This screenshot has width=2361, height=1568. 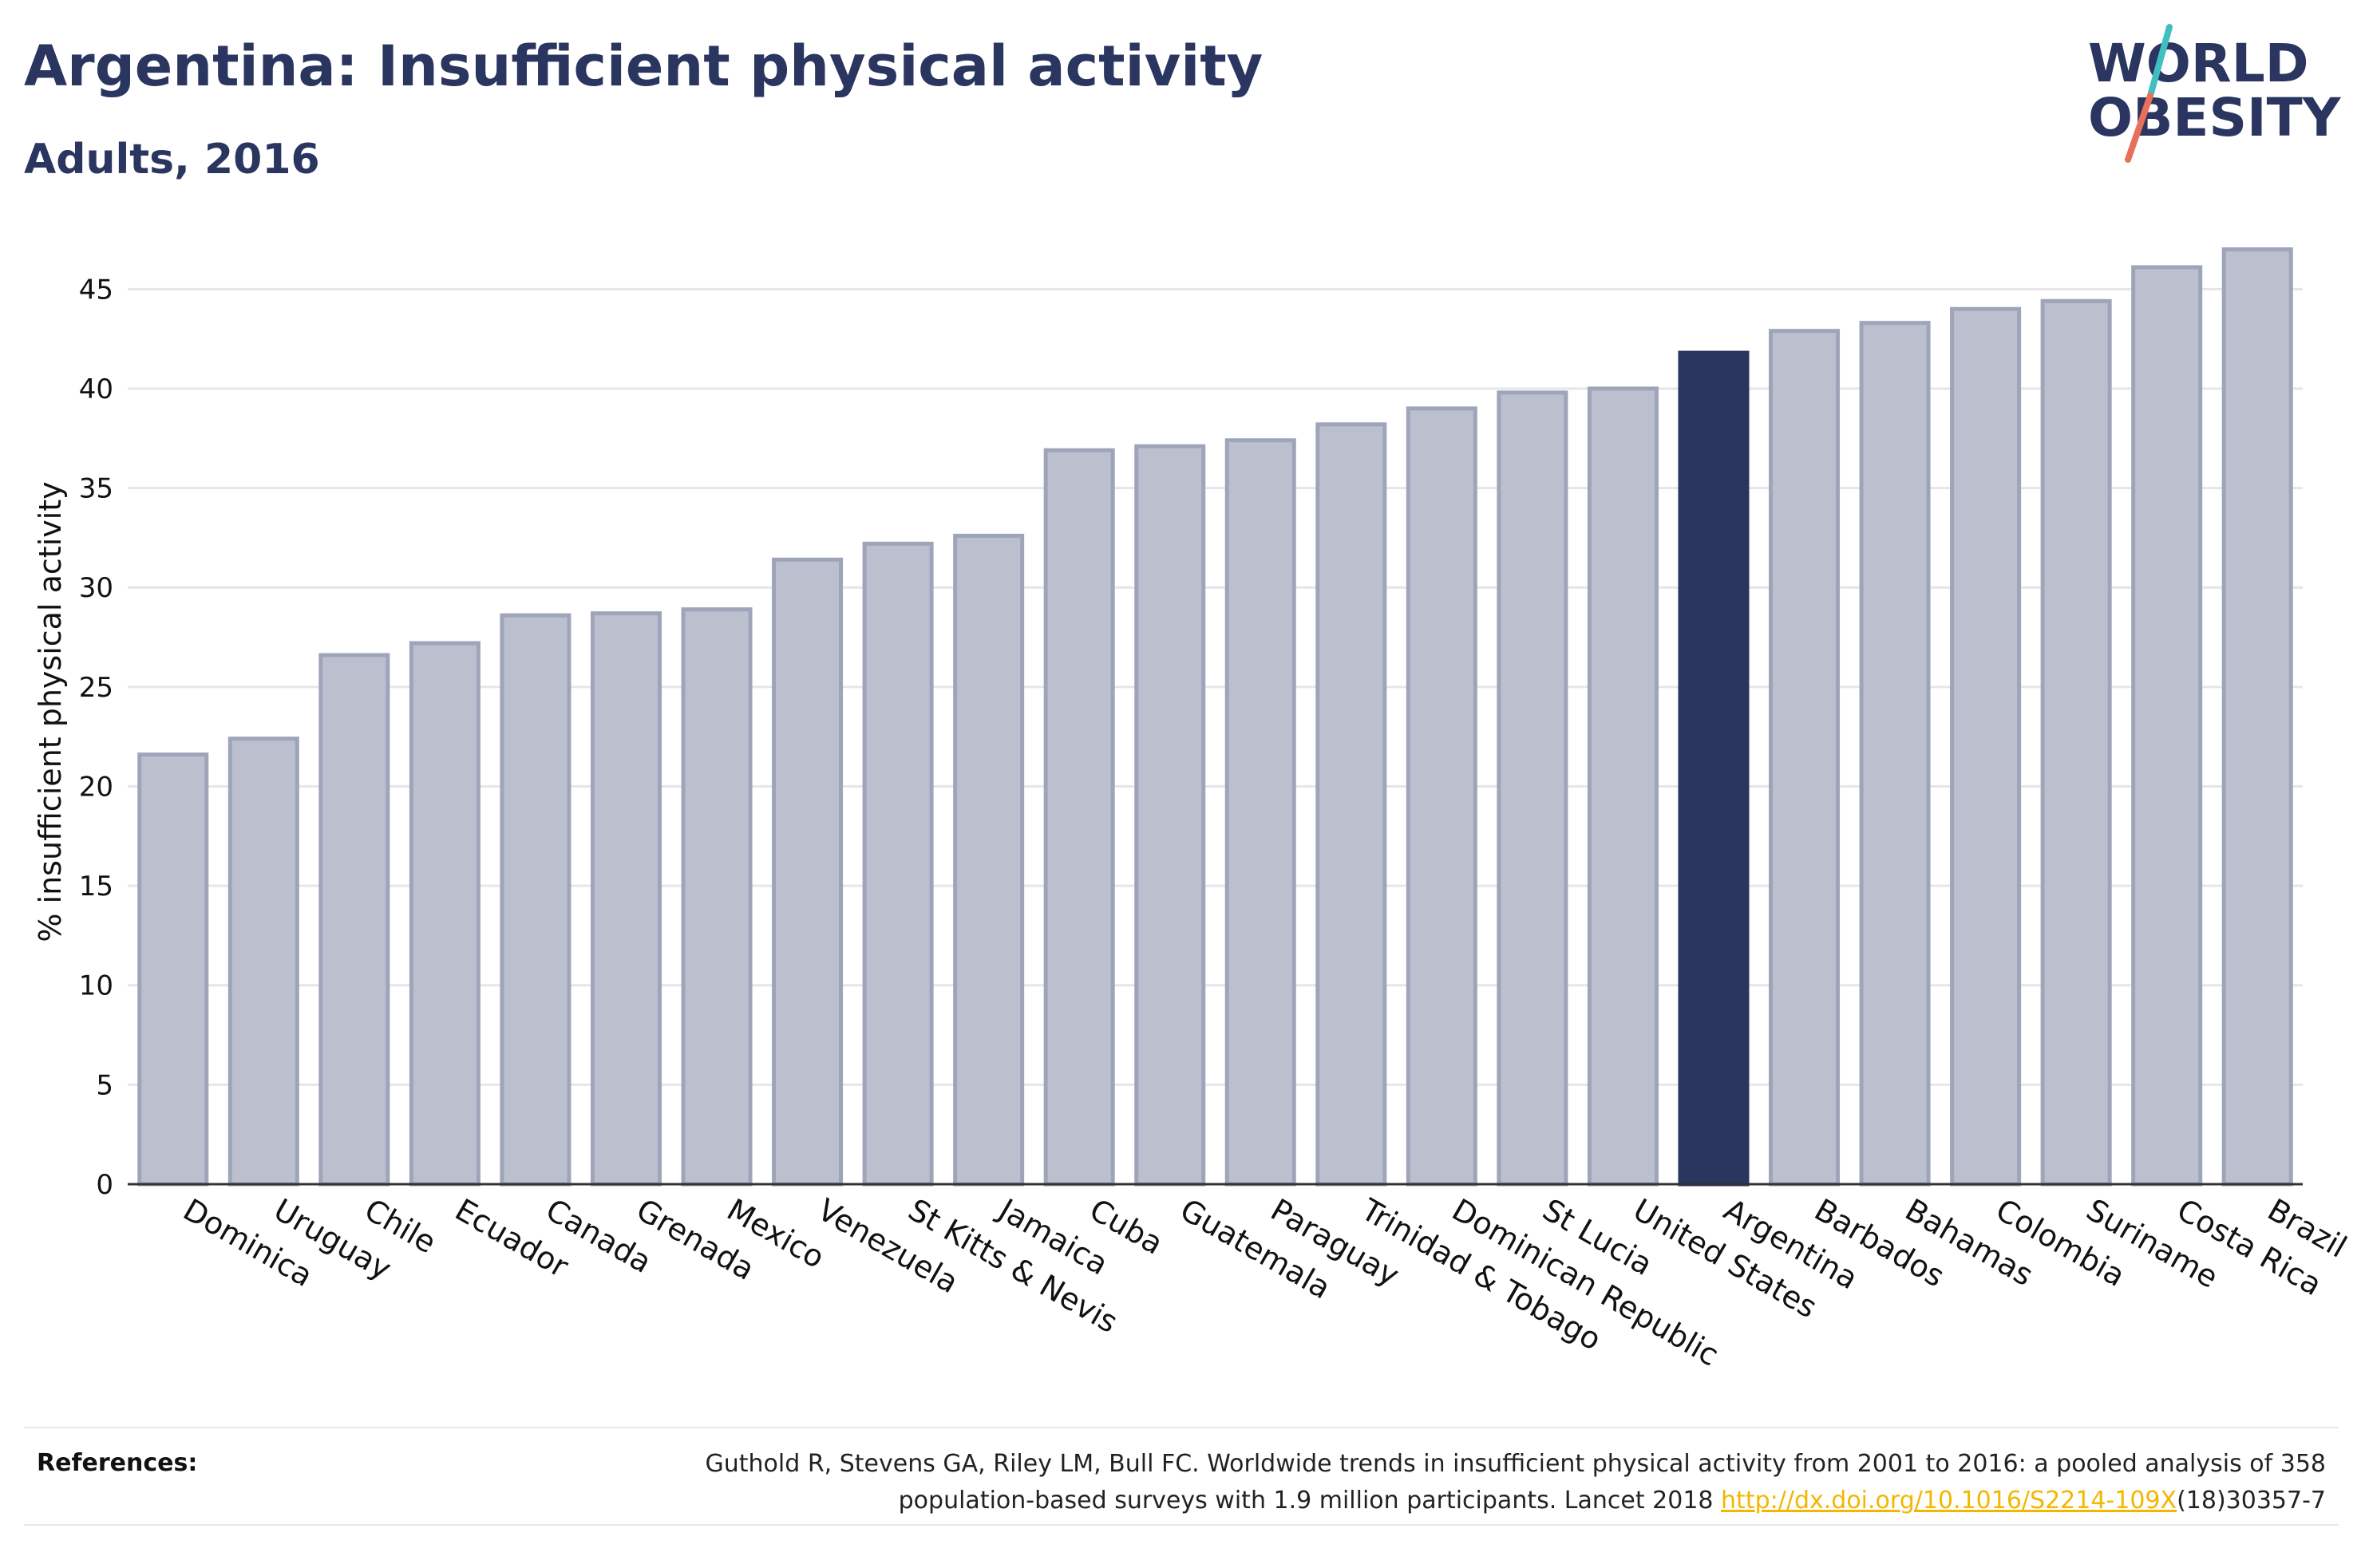 I want to click on logo-teal-slash, so click(x=2160, y=61).